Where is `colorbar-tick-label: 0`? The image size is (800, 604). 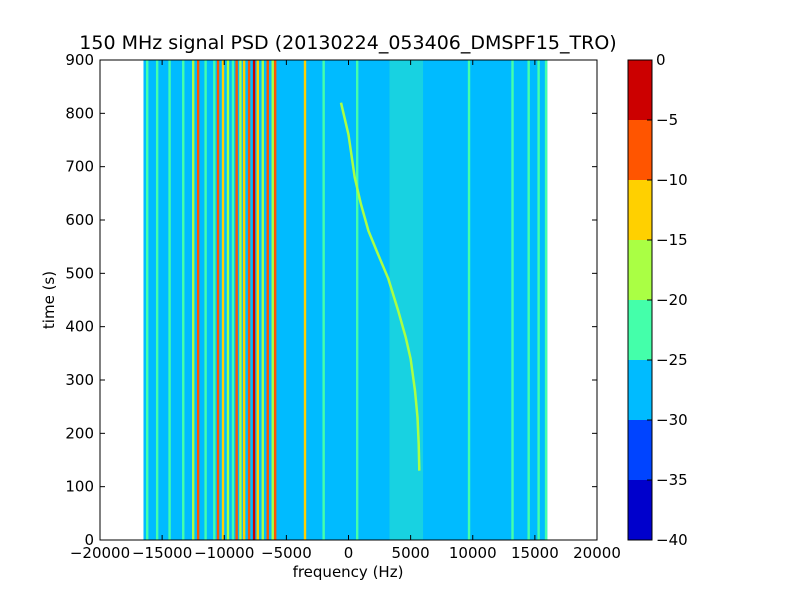
colorbar-tick-label: 0 is located at coordinates (661, 60).